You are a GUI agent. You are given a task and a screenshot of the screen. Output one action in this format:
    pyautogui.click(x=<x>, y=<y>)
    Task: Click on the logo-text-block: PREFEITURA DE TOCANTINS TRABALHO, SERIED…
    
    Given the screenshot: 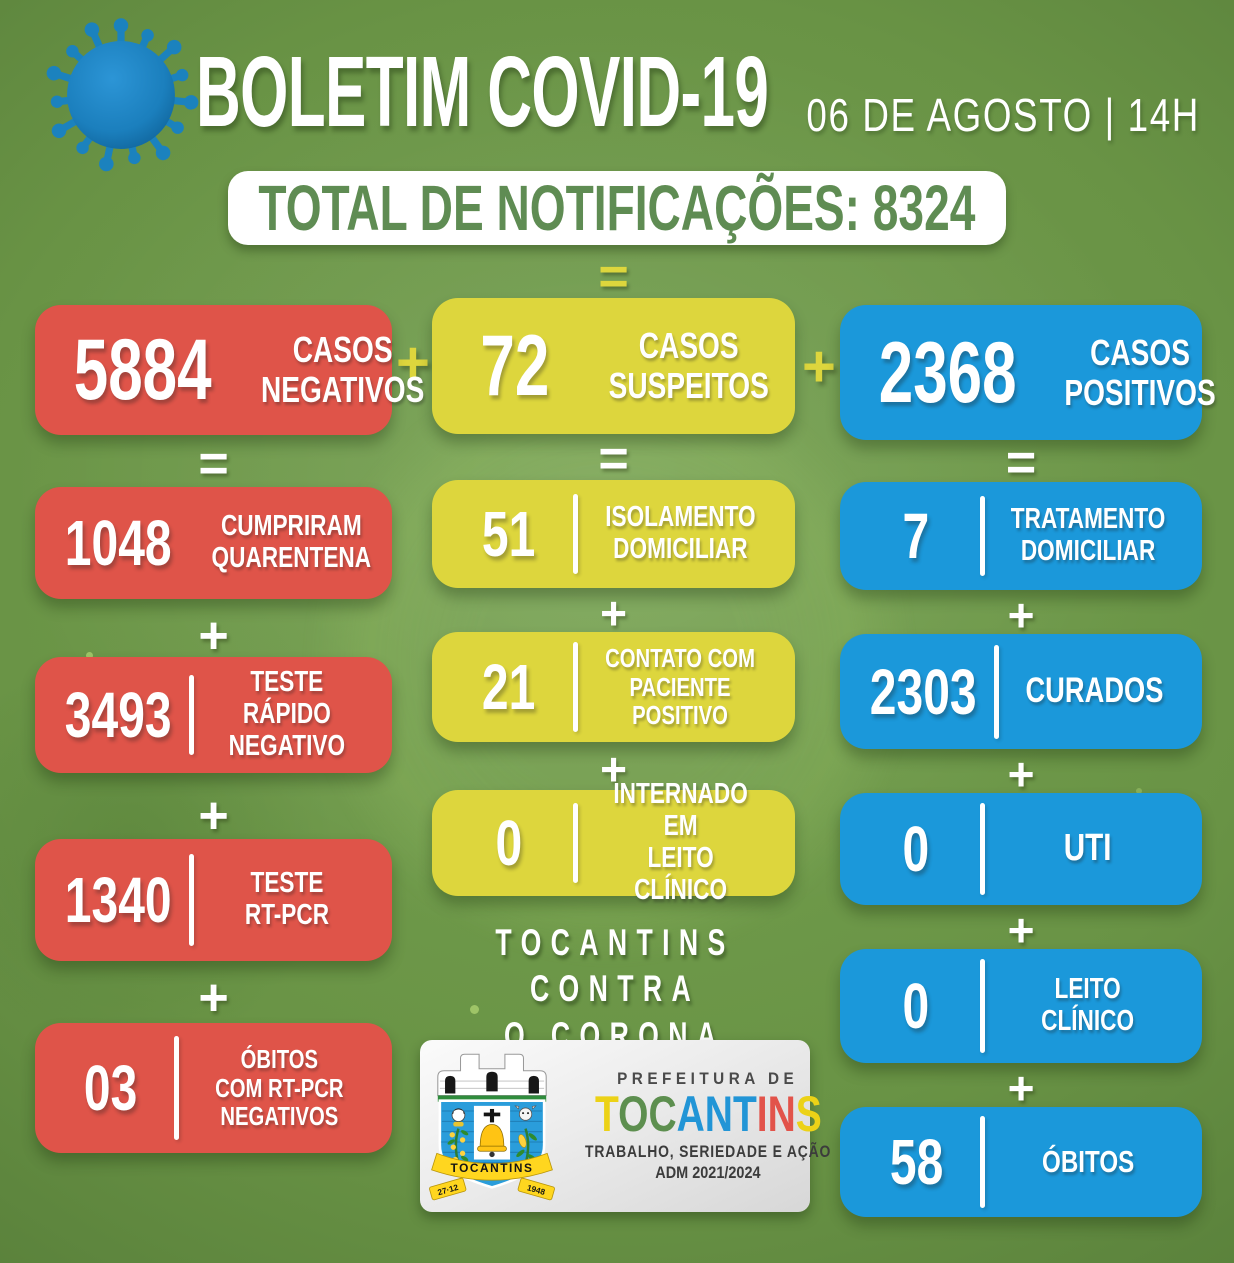 What is the action you would take?
    pyautogui.click(x=713, y=1126)
    